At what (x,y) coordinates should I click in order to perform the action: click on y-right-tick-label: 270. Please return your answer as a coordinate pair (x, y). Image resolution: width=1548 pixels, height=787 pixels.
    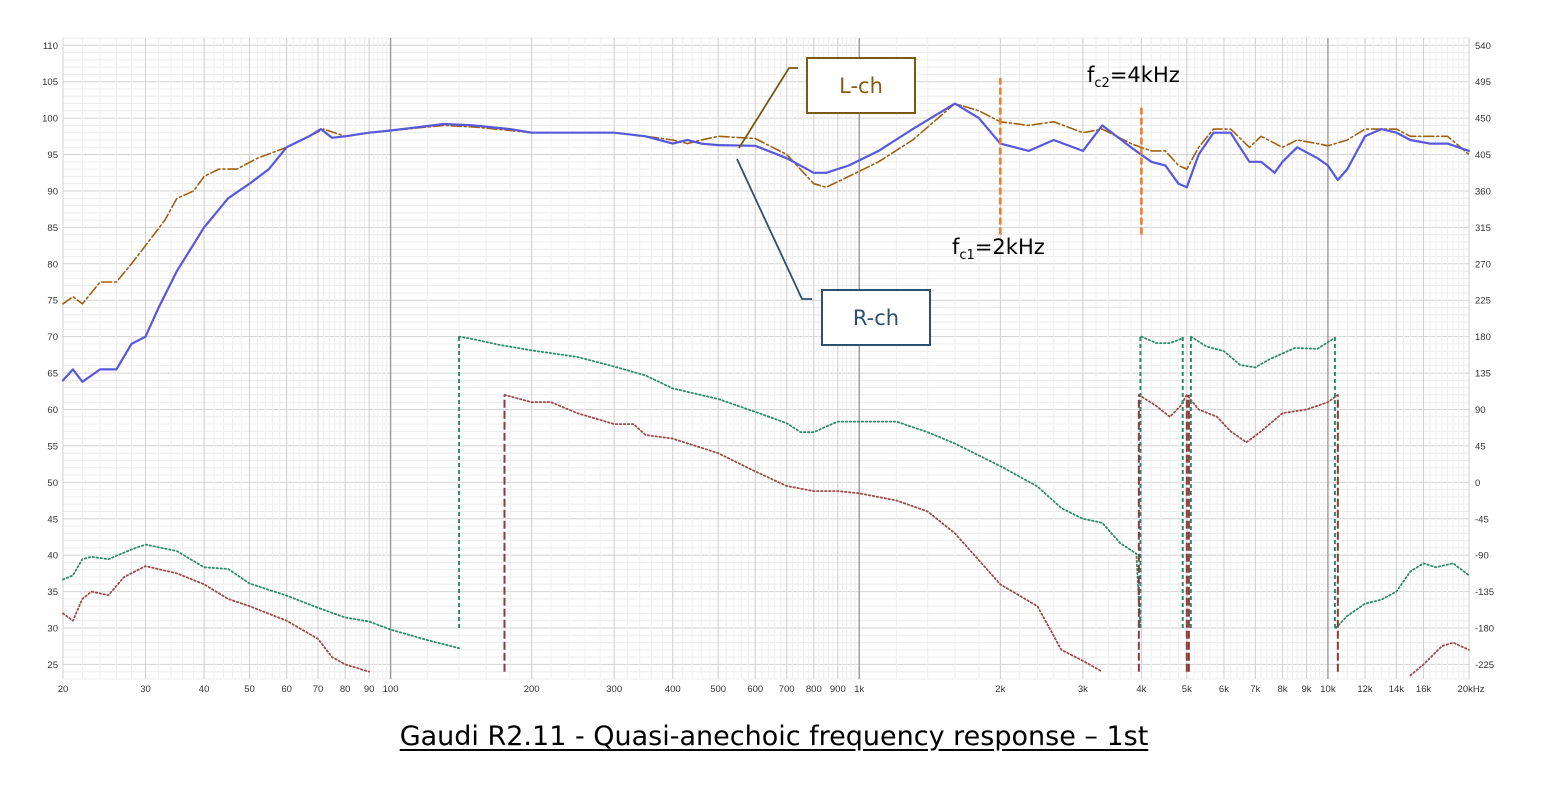
    Looking at the image, I should click on (1483, 264).